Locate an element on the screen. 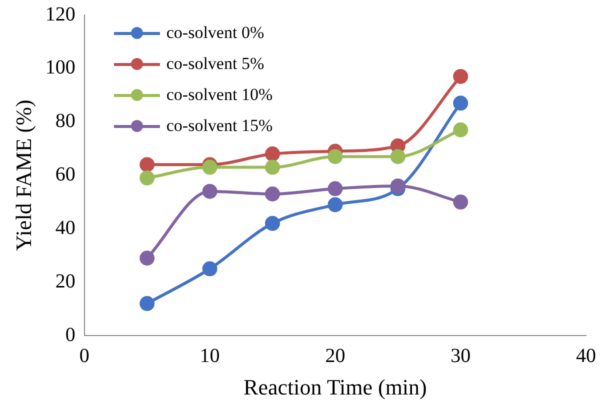 Image resolution: width=600 pixels, height=410 pixels. y-axis-title: Yield FAME (%) is located at coordinates (23, 175).